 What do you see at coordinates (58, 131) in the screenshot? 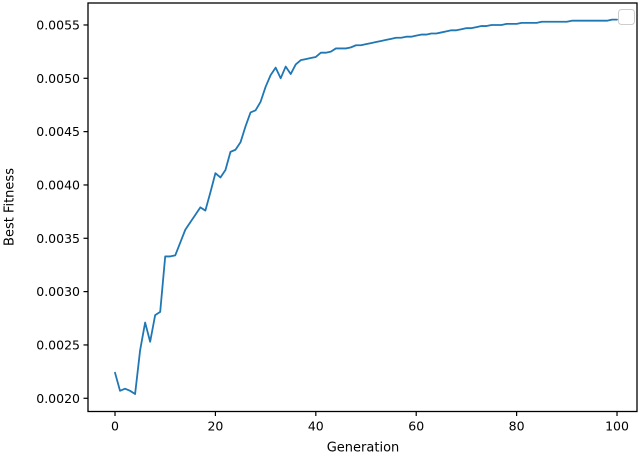
I see `y-tick-label: 0.0045` at bounding box center [58, 131].